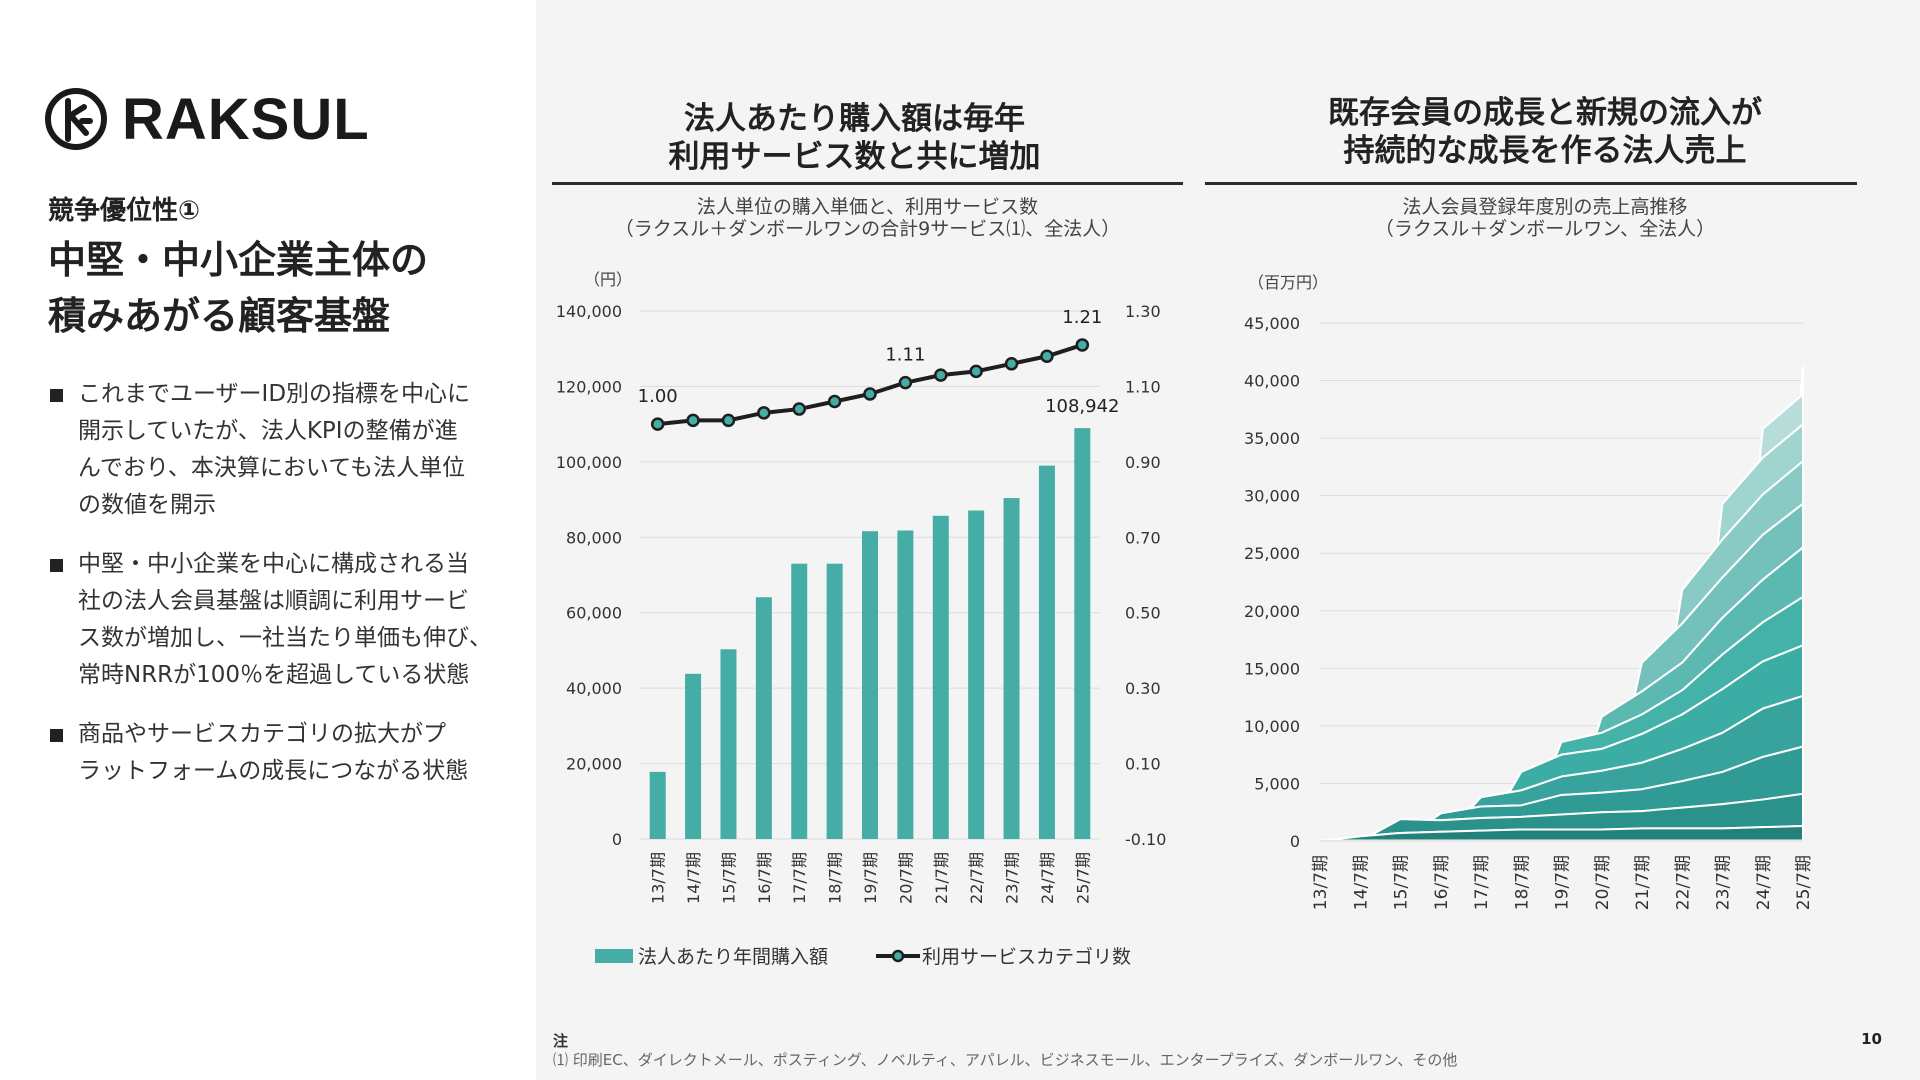 This screenshot has height=1080, width=1920. Describe the element at coordinates (1295, 841) in the screenshot. I see `y-tick-label: 0` at that location.